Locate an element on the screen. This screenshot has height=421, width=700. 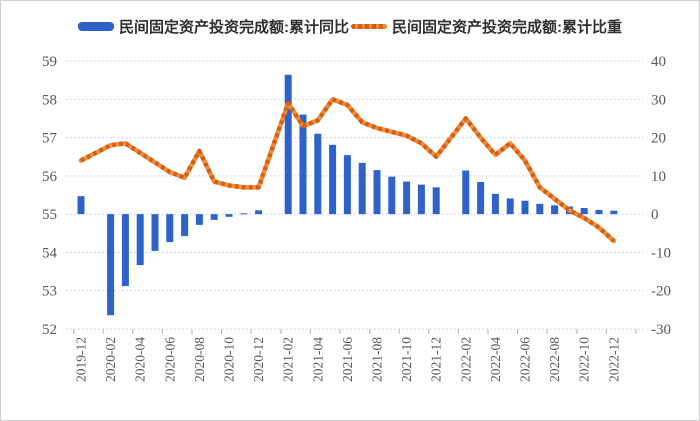
left-axis-tick-label: 57 is located at coordinates (50, 139).